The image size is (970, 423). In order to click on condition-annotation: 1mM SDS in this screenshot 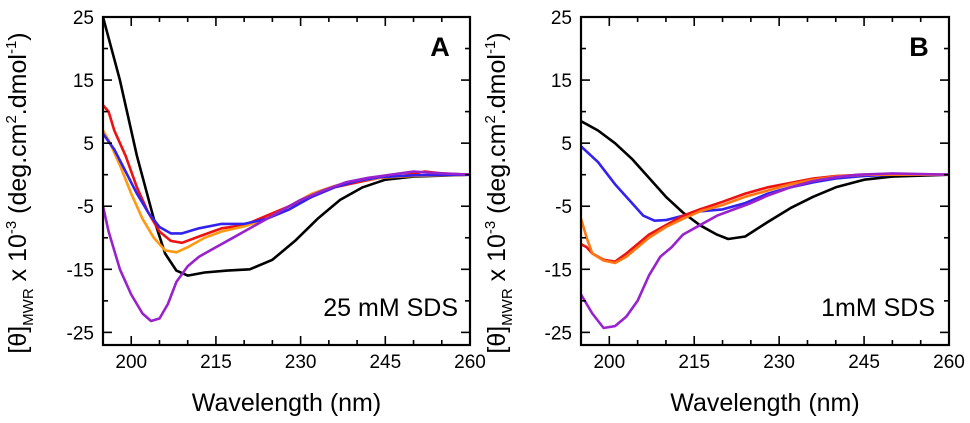, I will do `click(878, 308)`.